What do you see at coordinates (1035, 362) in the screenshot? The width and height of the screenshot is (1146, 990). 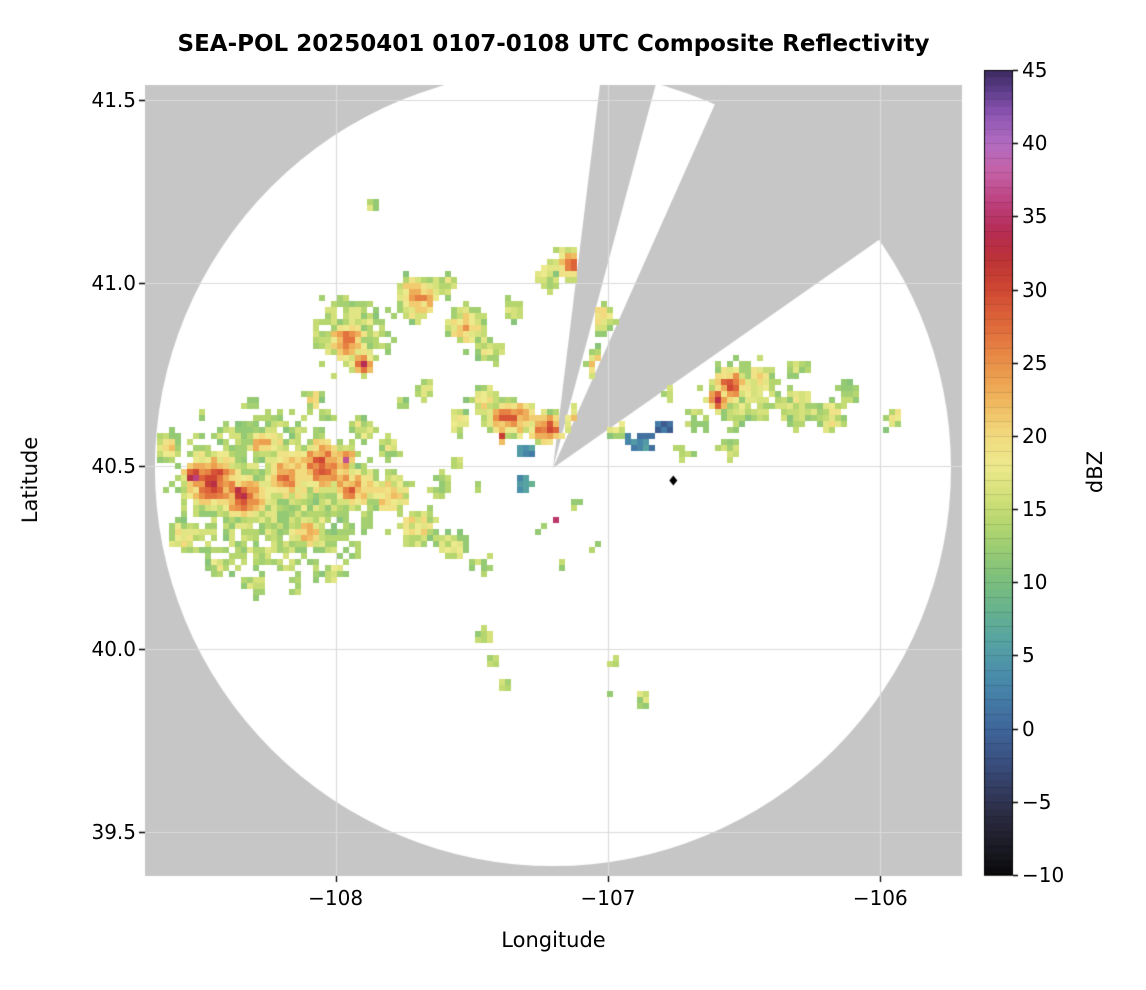 I see `colorbar-tick-label: 25` at bounding box center [1035, 362].